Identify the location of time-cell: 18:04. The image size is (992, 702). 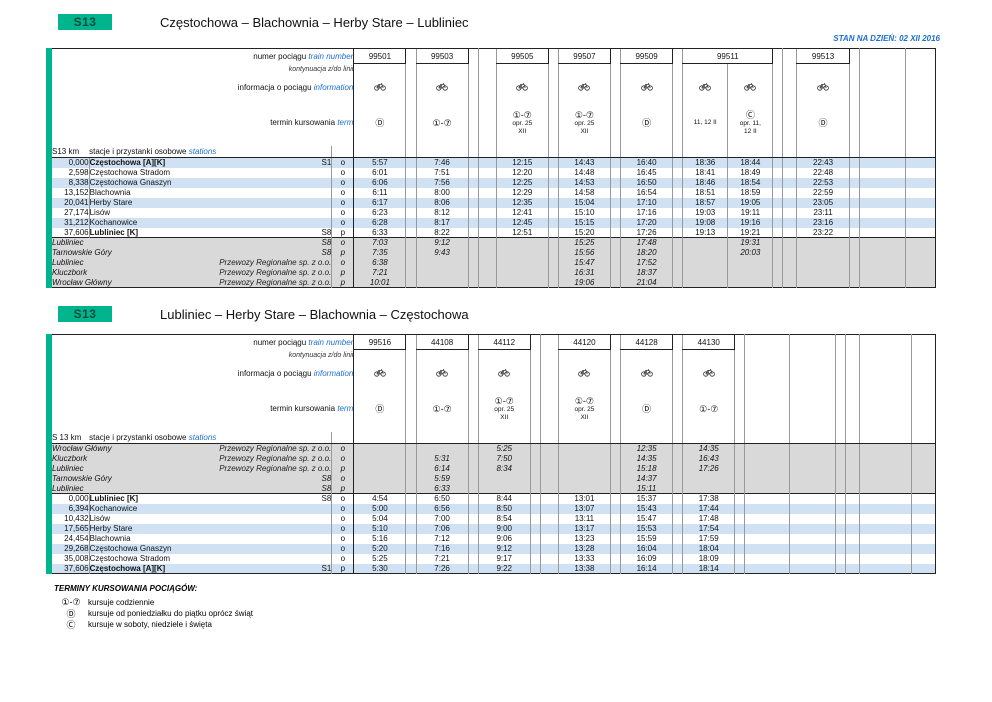
(708, 548).